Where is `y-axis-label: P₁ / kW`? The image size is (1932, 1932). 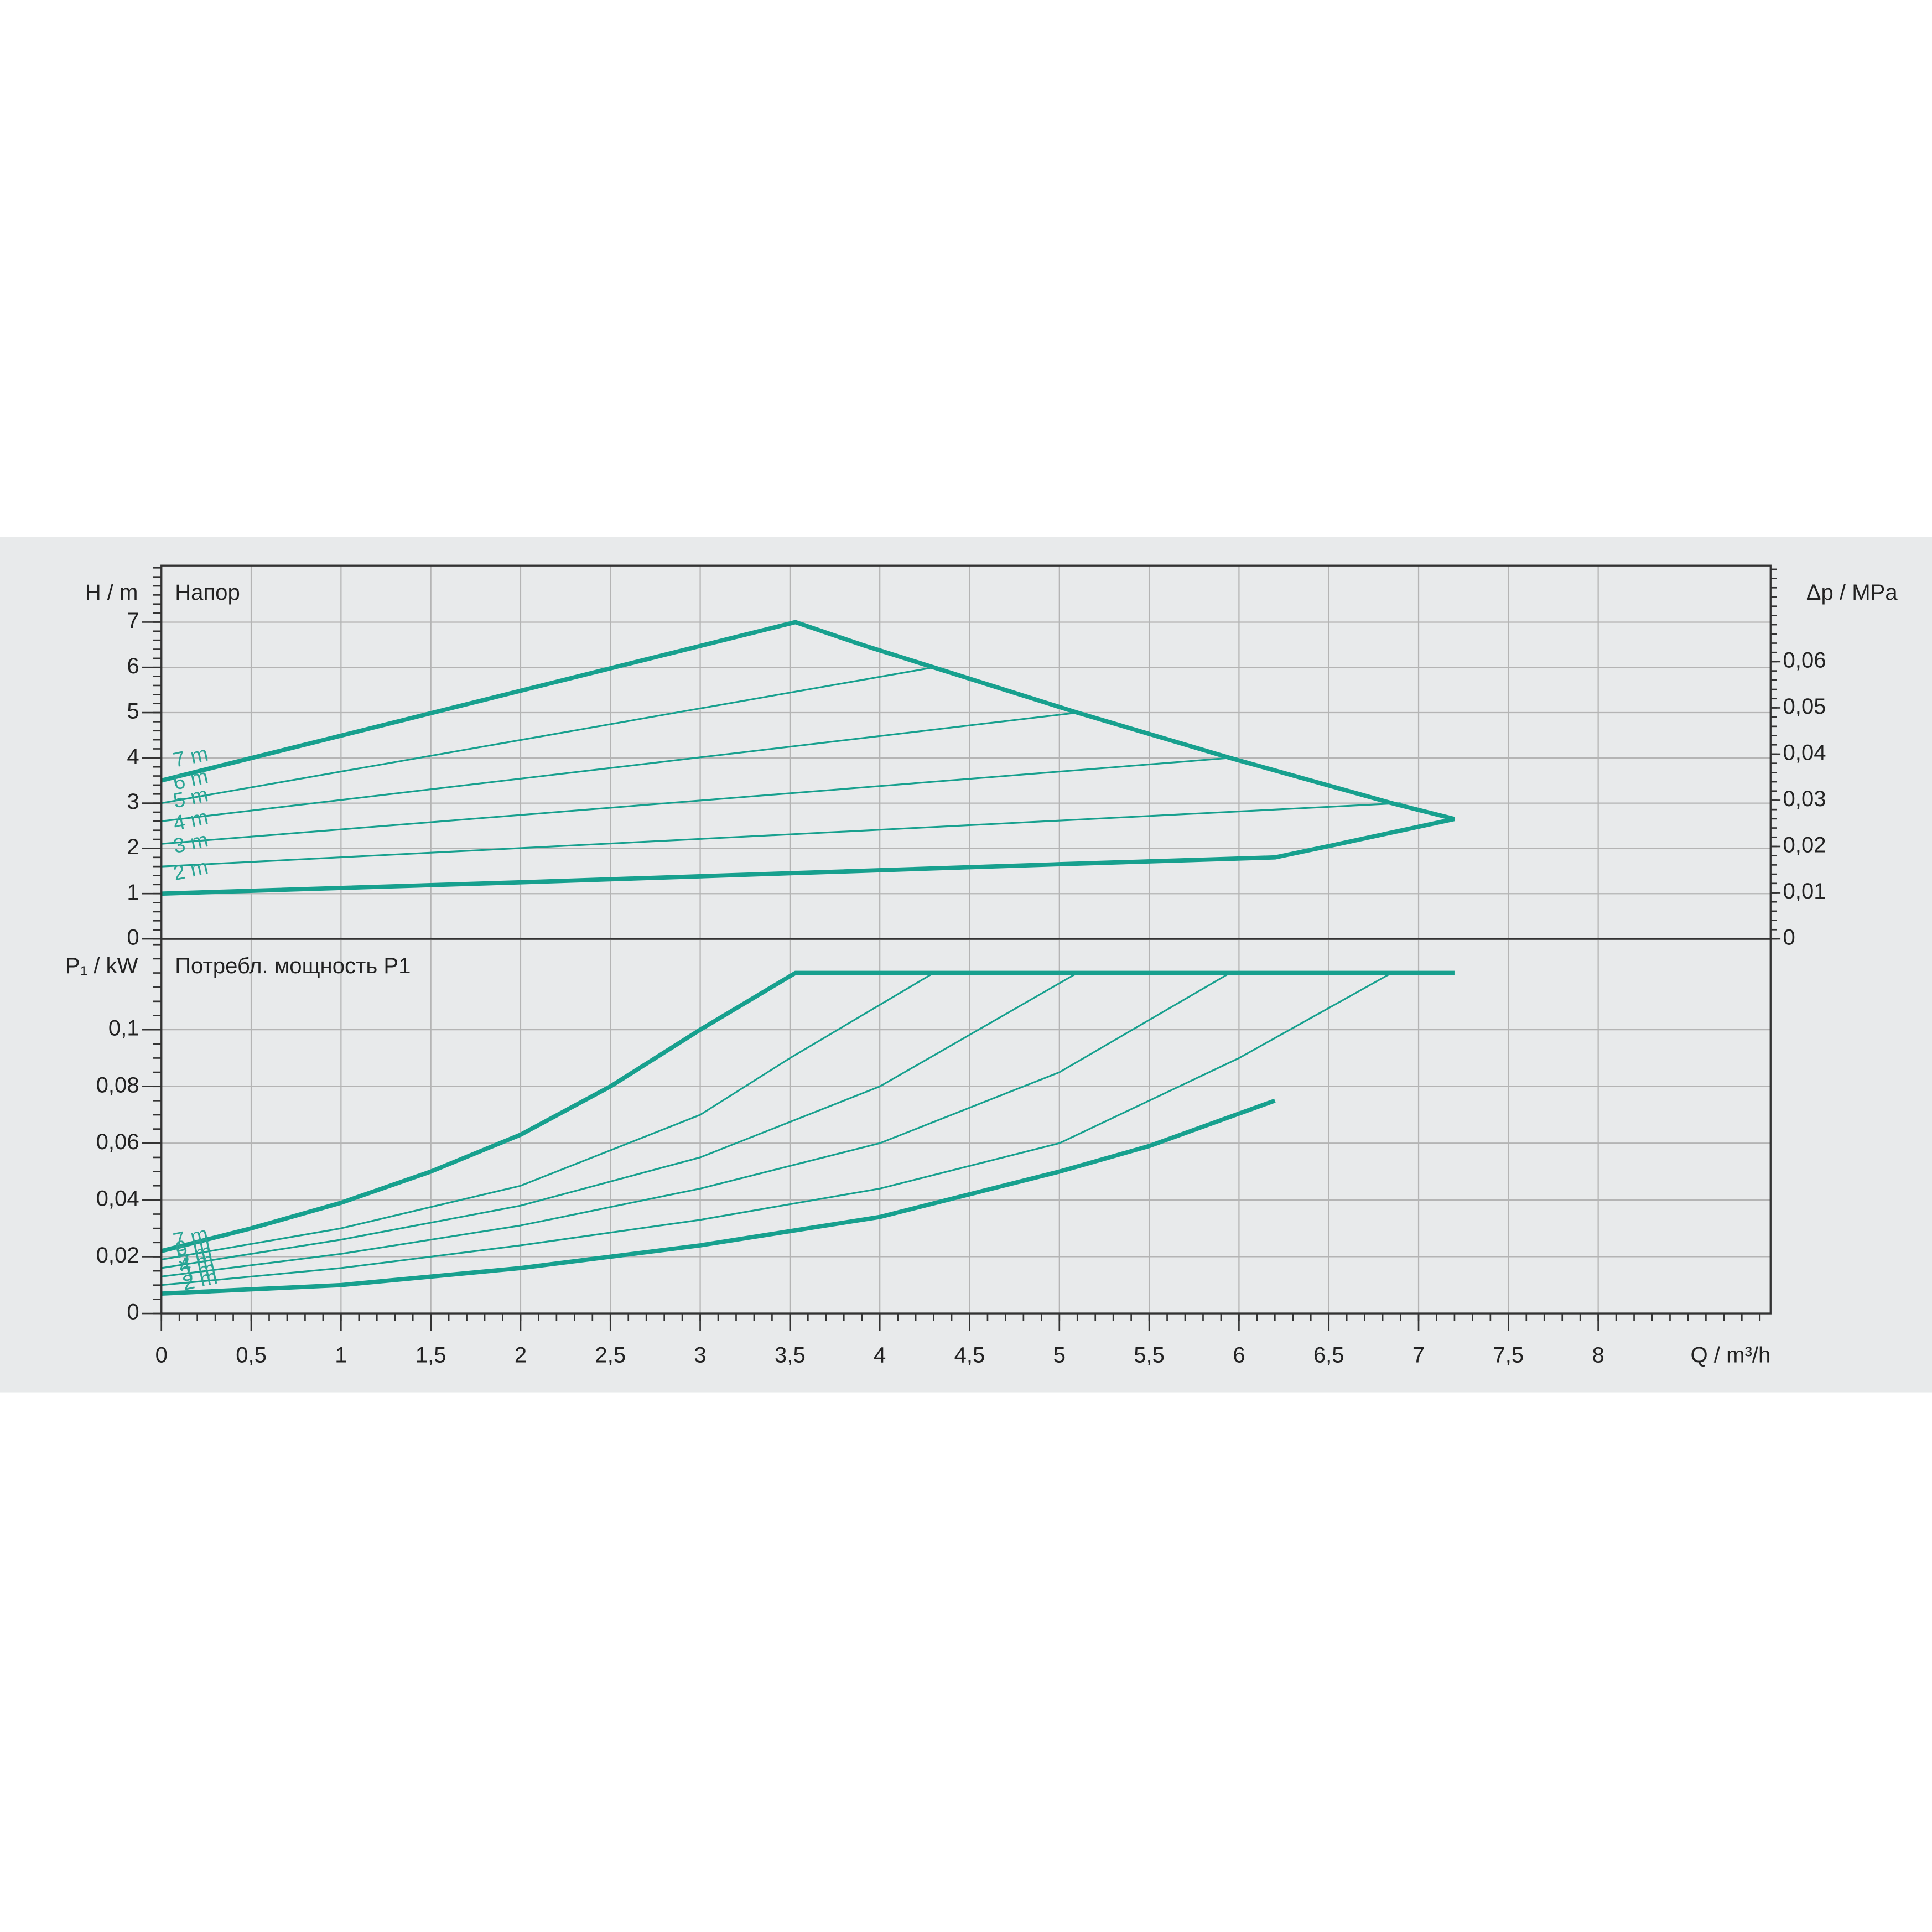 y-axis-label: P₁ / kW is located at coordinates (102, 966).